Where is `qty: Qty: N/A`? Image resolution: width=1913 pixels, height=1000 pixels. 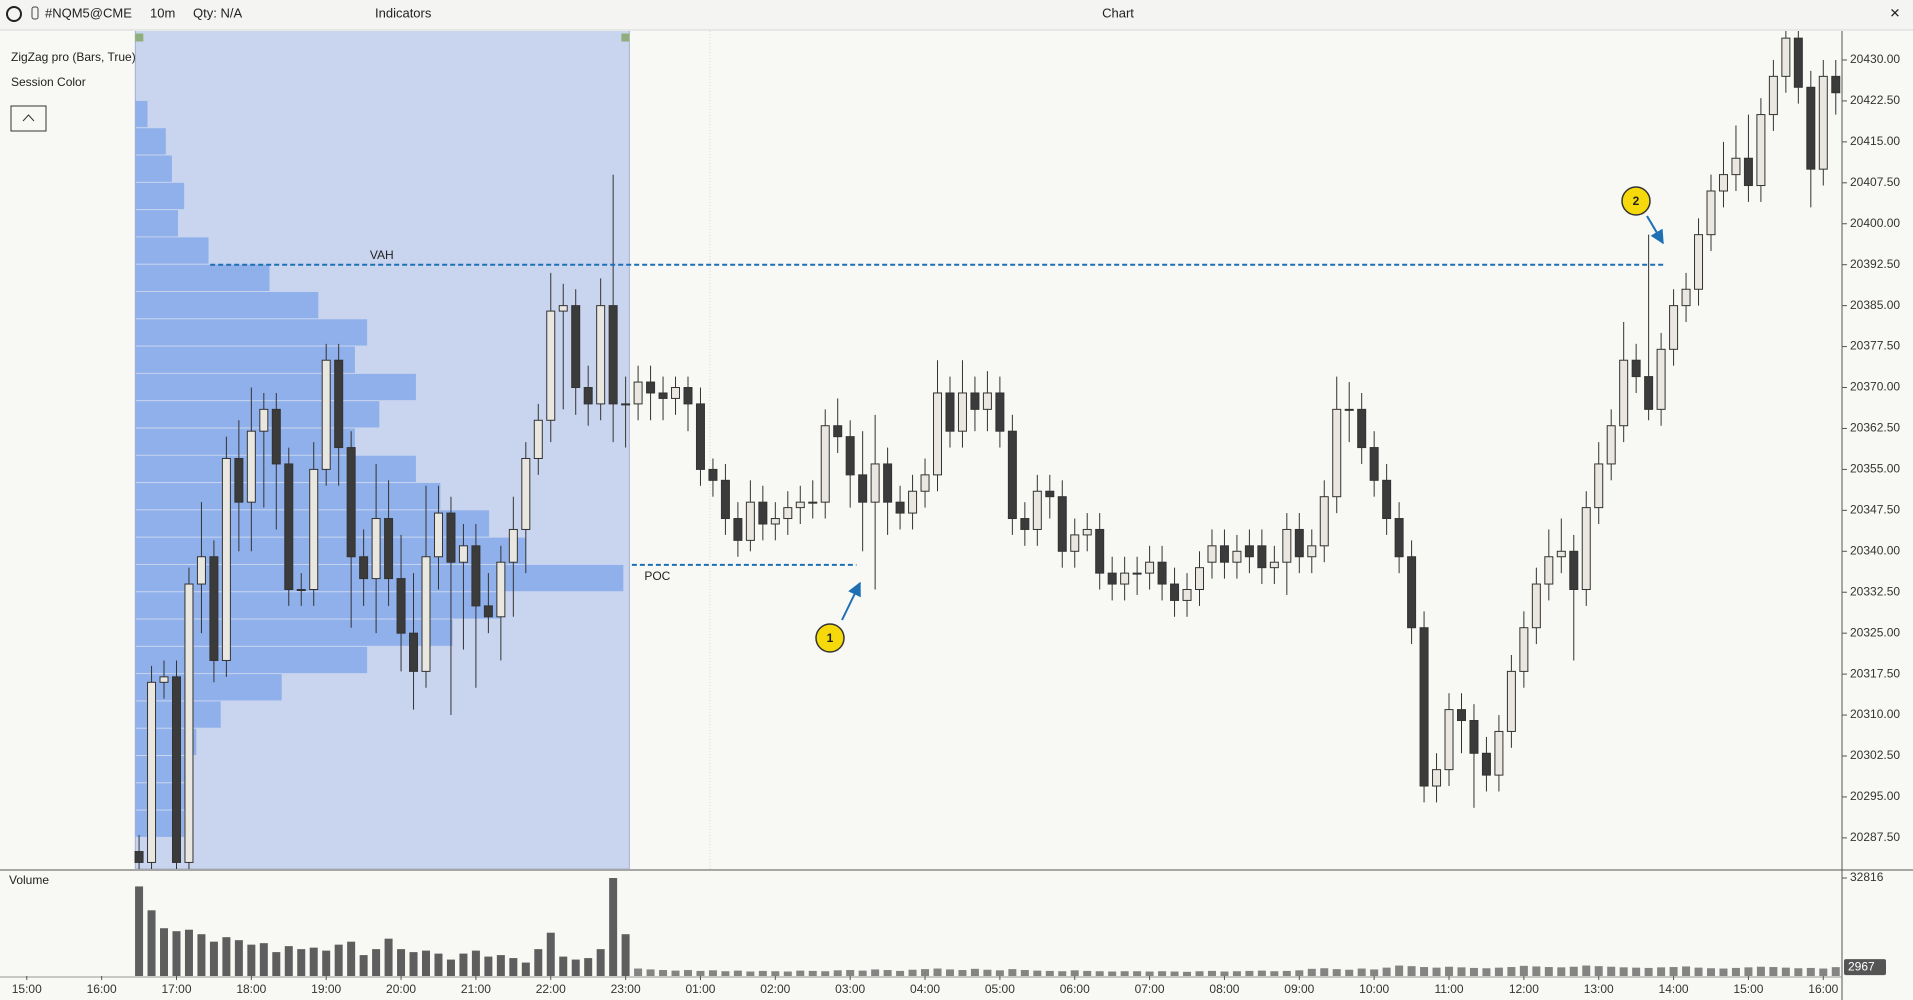
qty: Qty: N/A is located at coordinates (217, 12).